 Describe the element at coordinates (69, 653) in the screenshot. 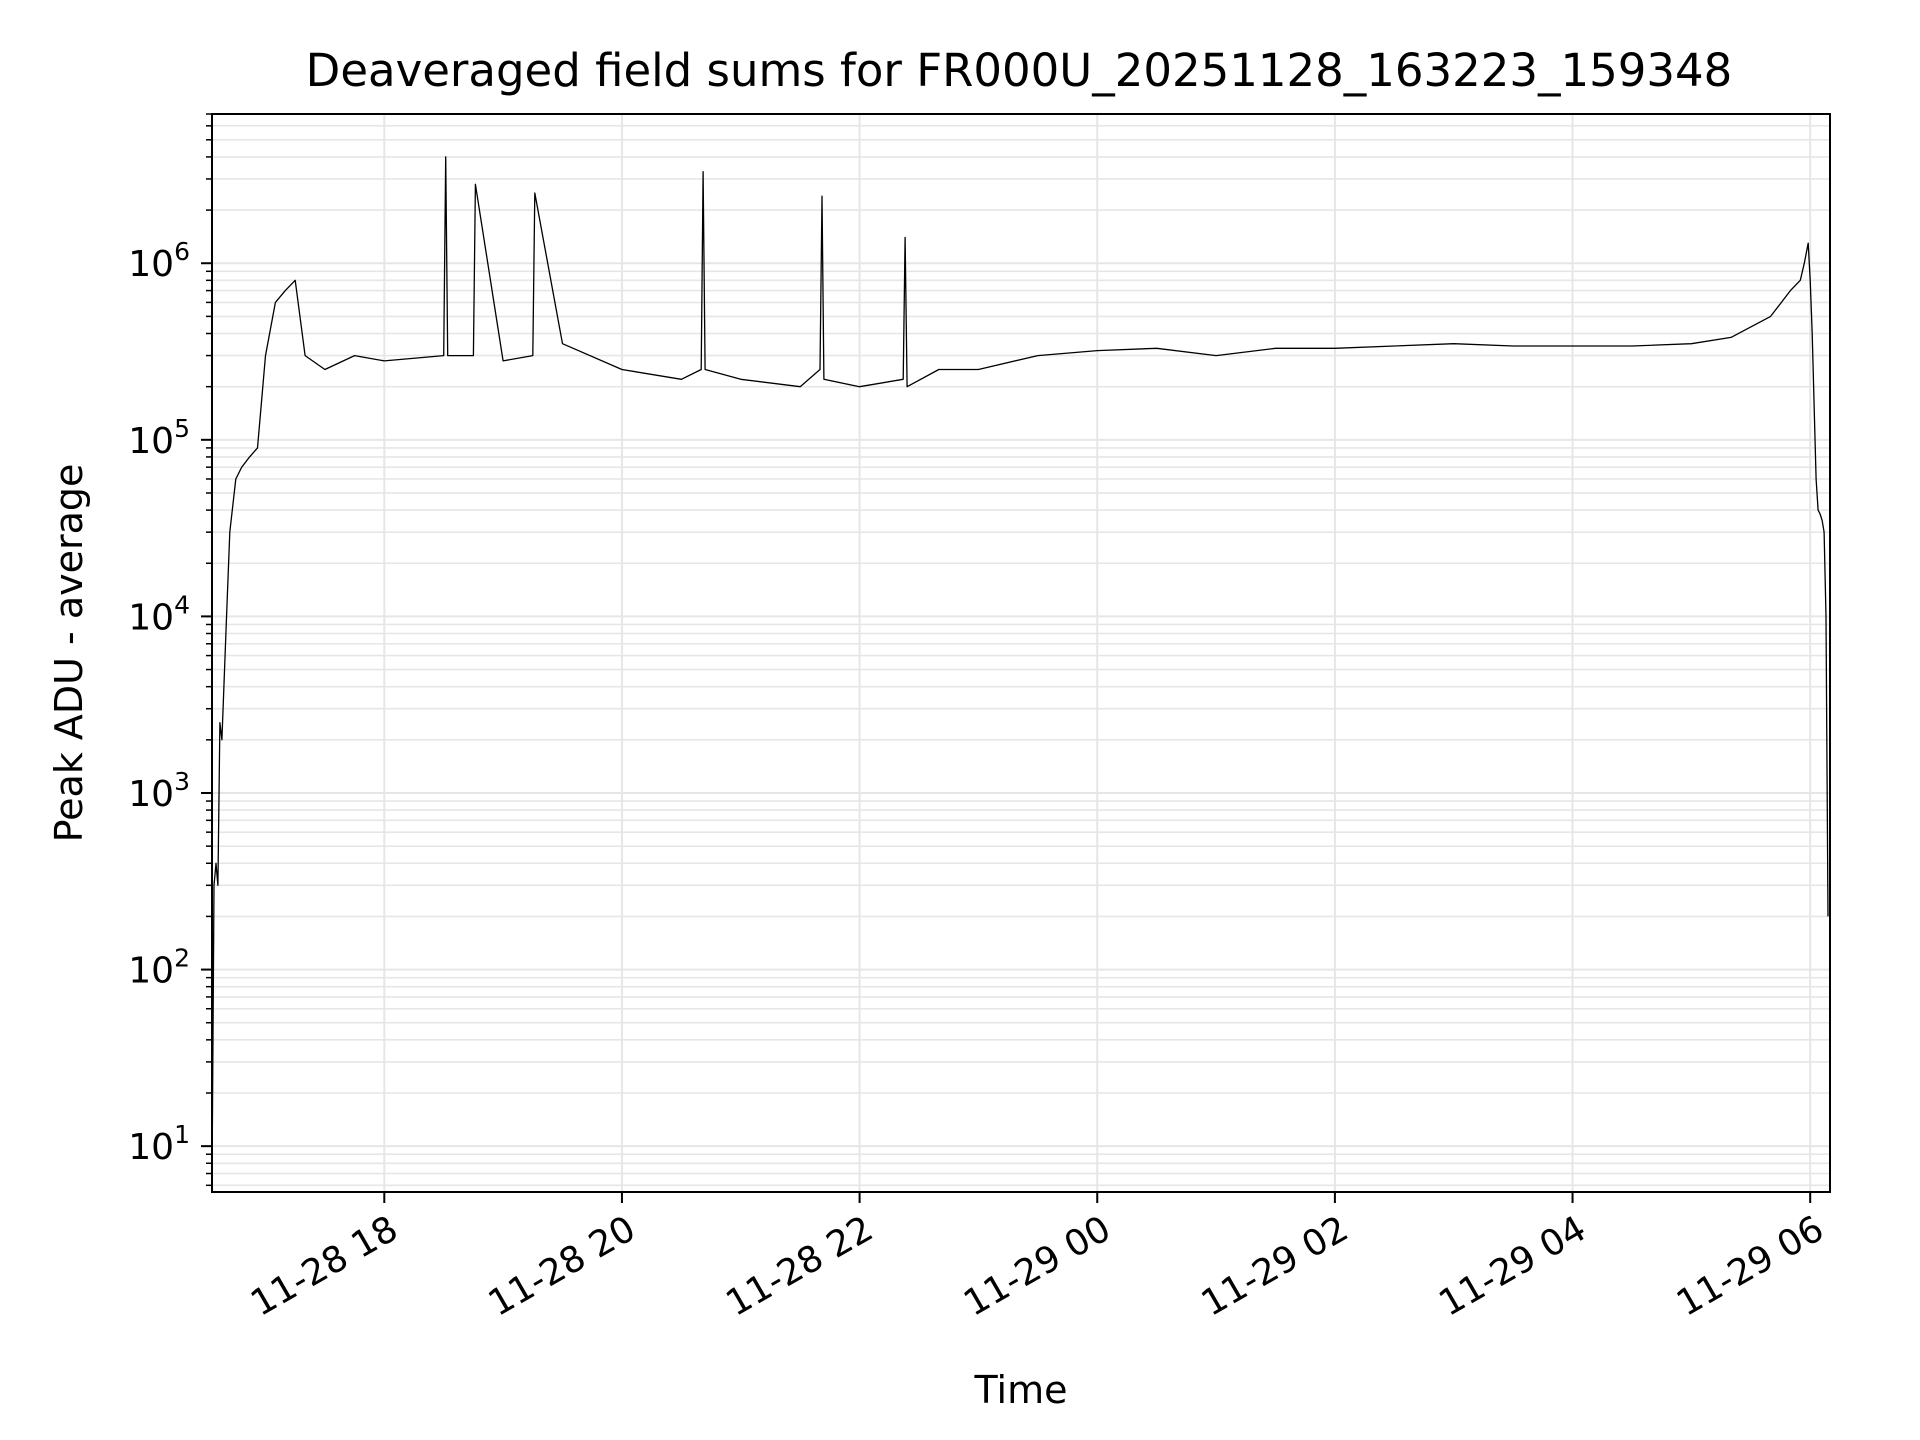

I see `y-axis-label: Peak ADU - average` at that location.